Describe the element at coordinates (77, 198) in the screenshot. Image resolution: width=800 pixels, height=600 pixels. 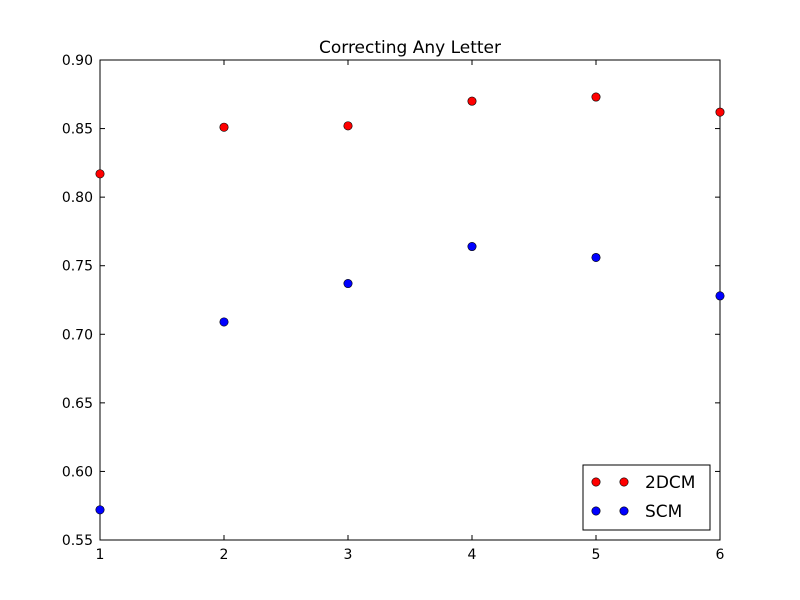
I see `y-tick-label: 0.80` at that location.